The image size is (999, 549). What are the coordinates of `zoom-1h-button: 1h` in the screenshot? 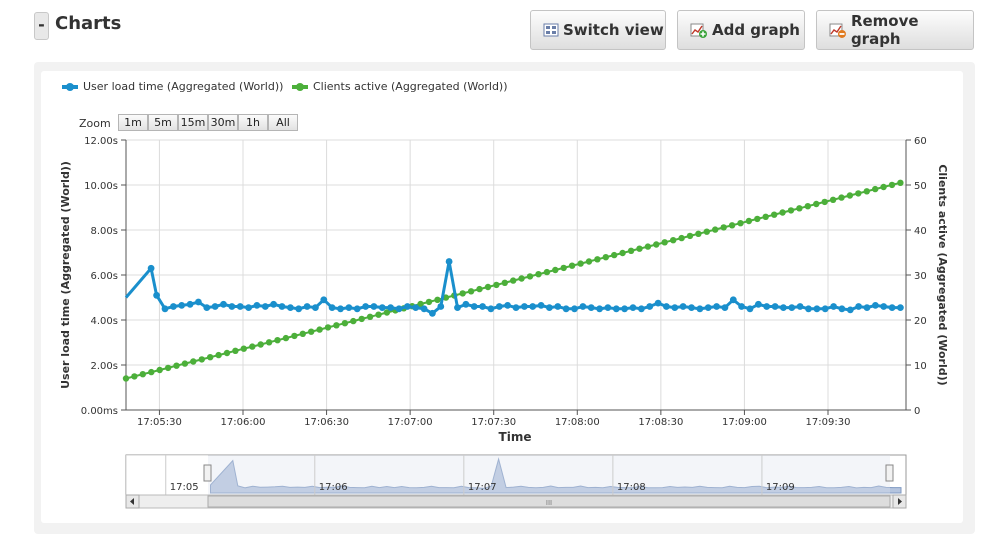 It's located at (253, 122).